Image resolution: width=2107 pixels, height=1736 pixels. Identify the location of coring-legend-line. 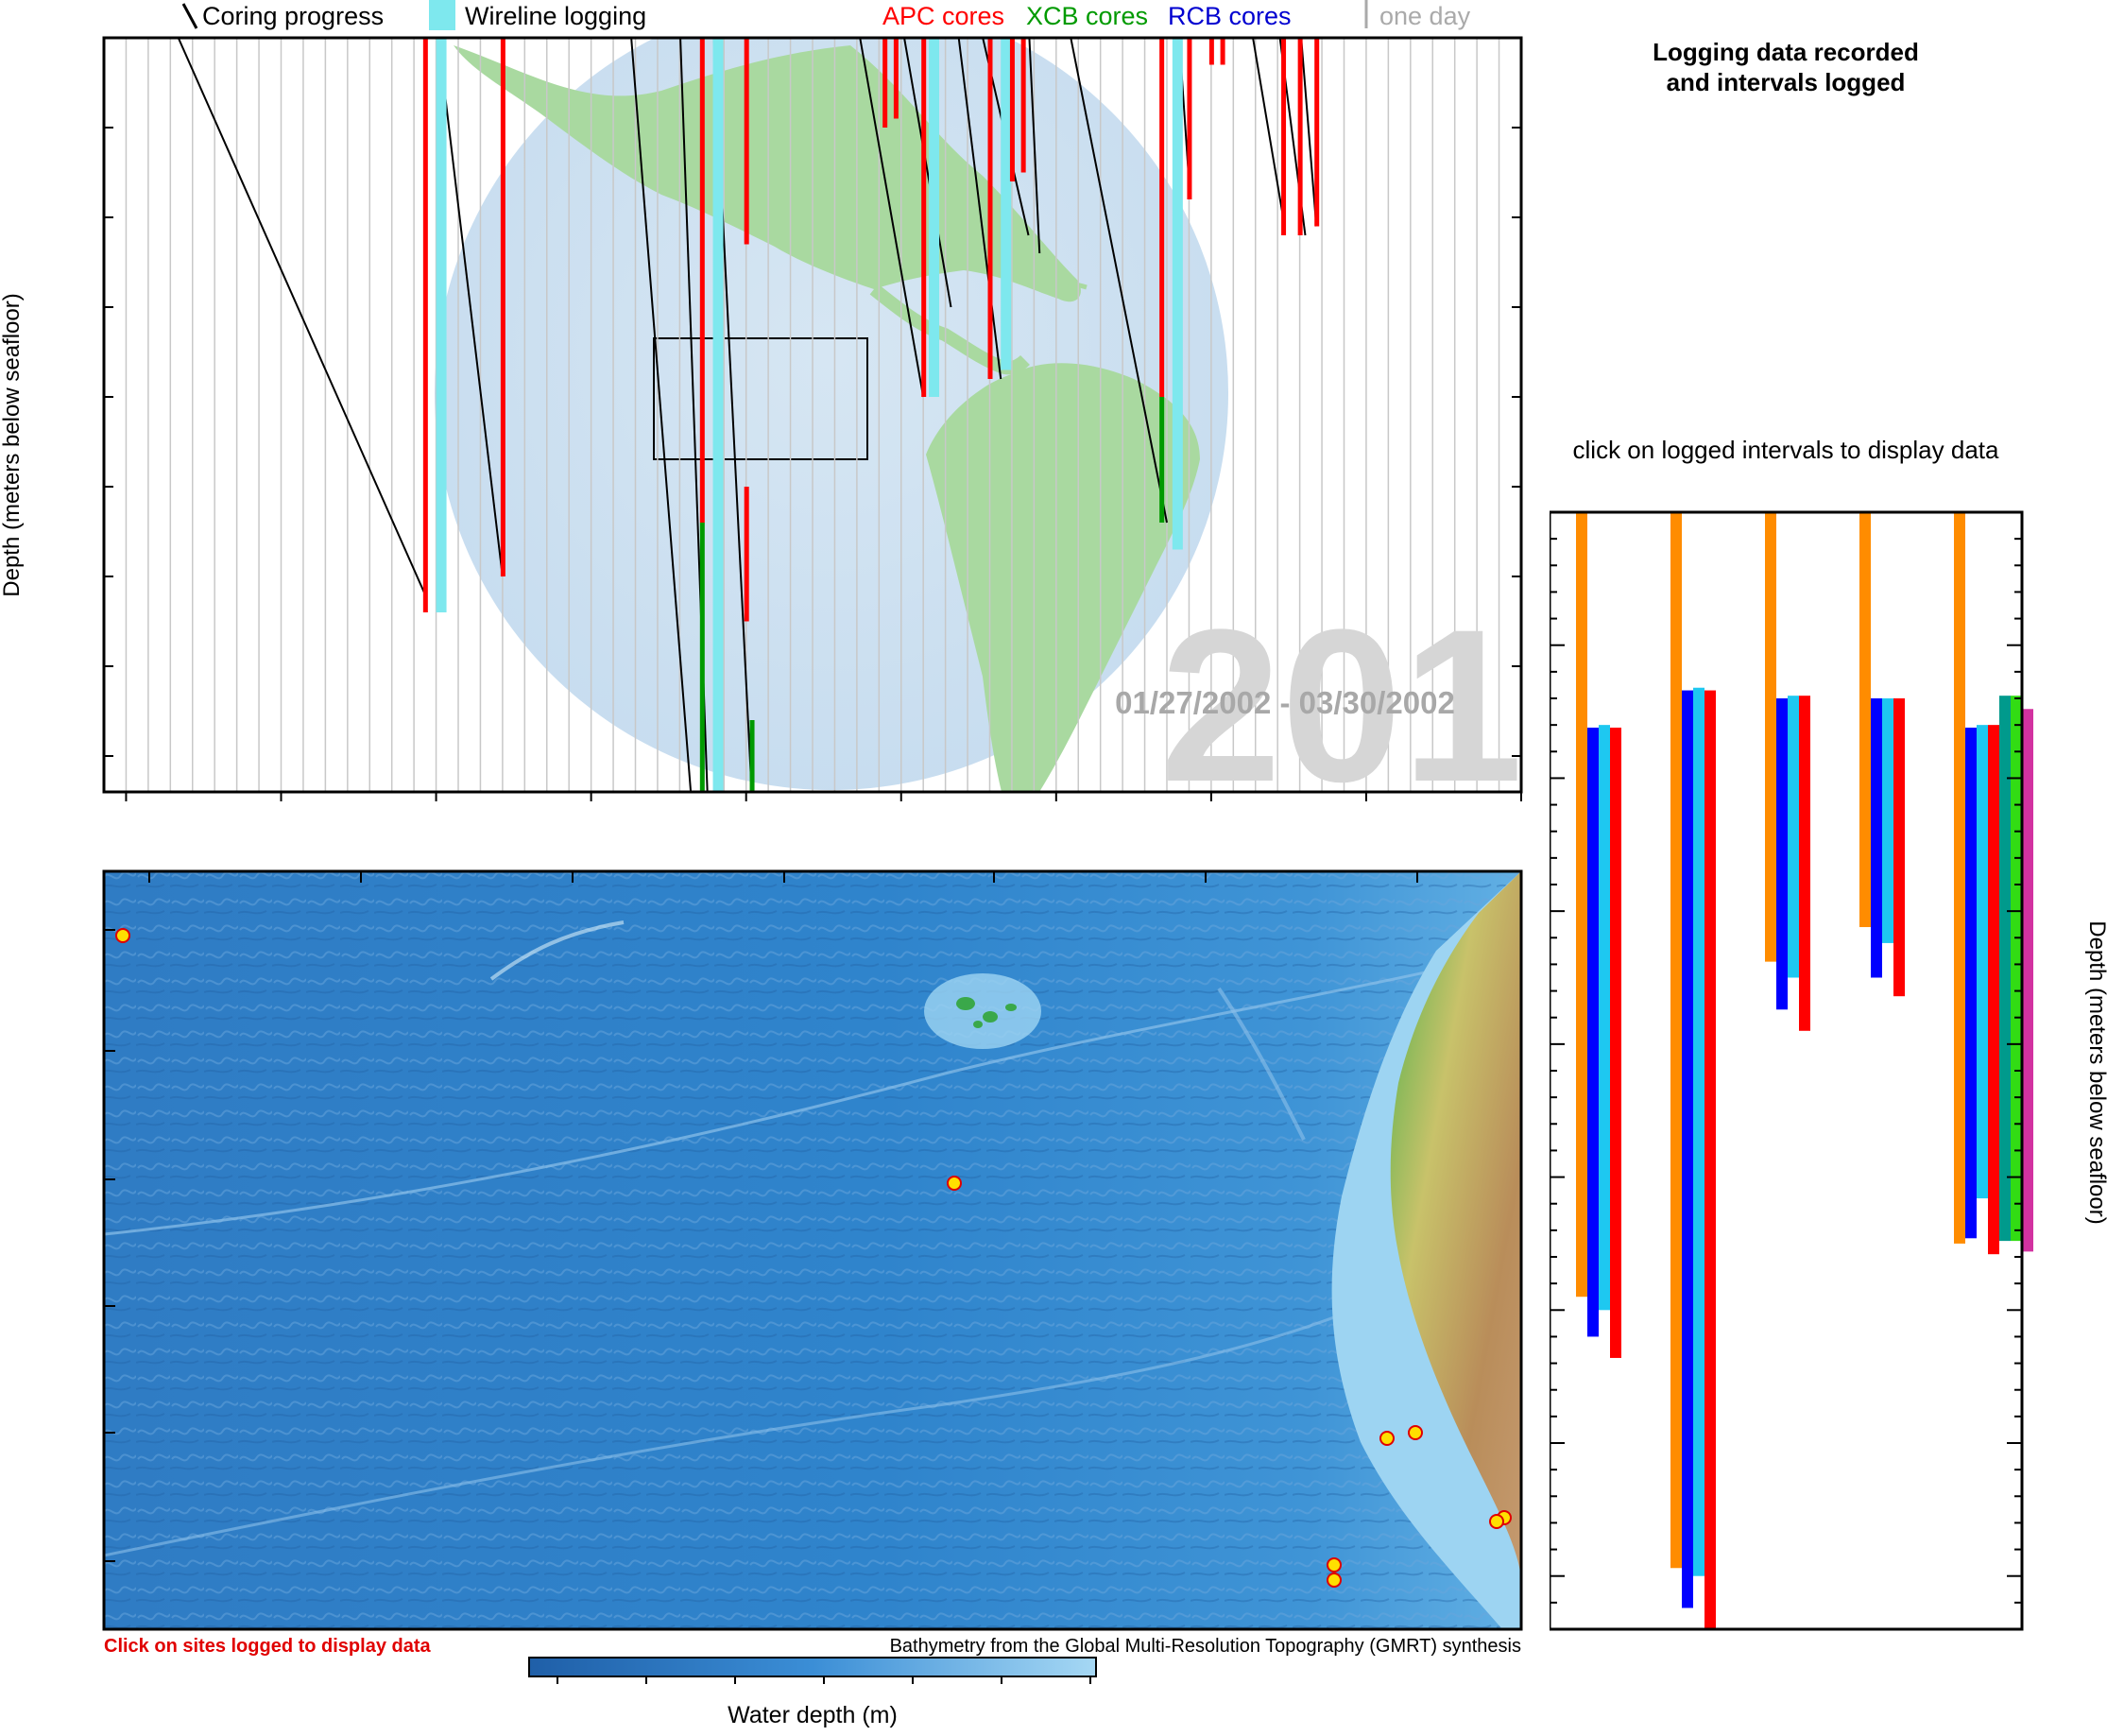
(190, 16).